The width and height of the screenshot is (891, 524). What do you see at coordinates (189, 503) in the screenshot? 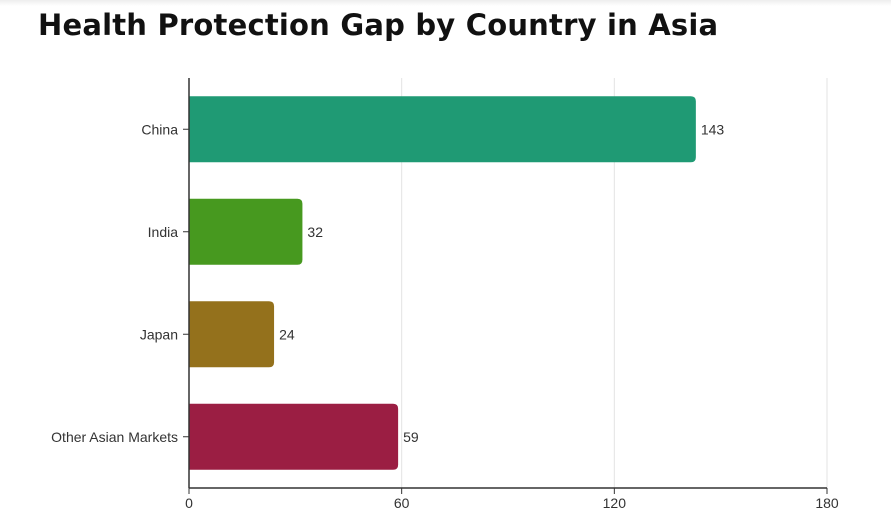
I see `x-tick-label: 0` at bounding box center [189, 503].